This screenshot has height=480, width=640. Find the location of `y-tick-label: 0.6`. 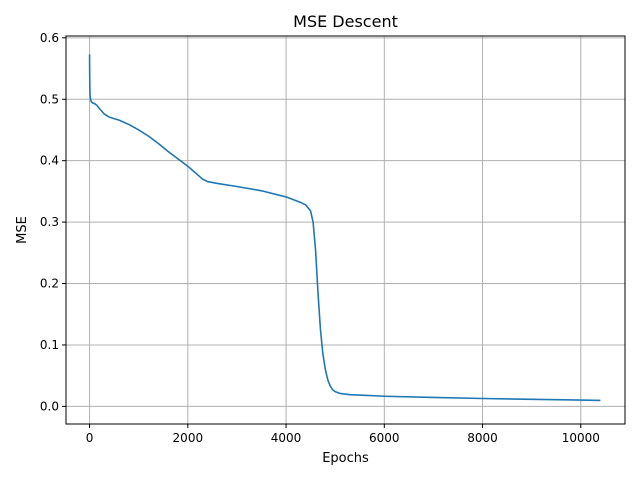

y-tick-label: 0.6 is located at coordinates (49, 38).